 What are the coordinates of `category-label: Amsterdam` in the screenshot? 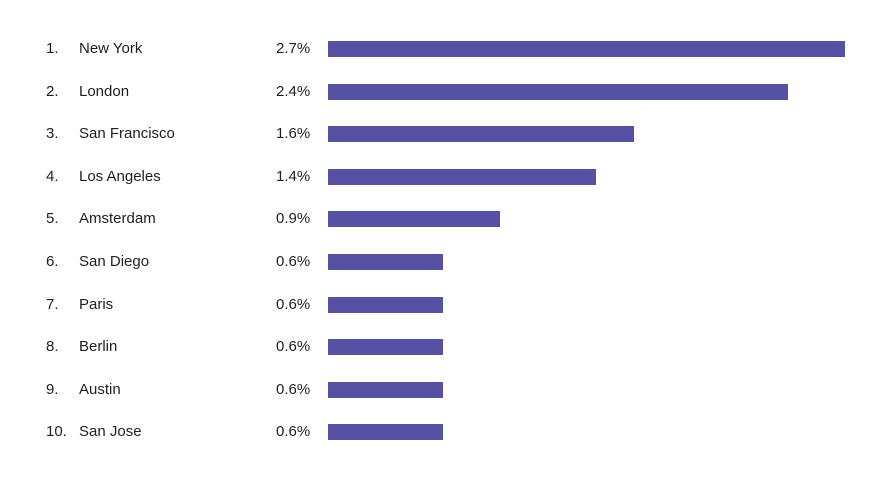 It's located at (117, 219).